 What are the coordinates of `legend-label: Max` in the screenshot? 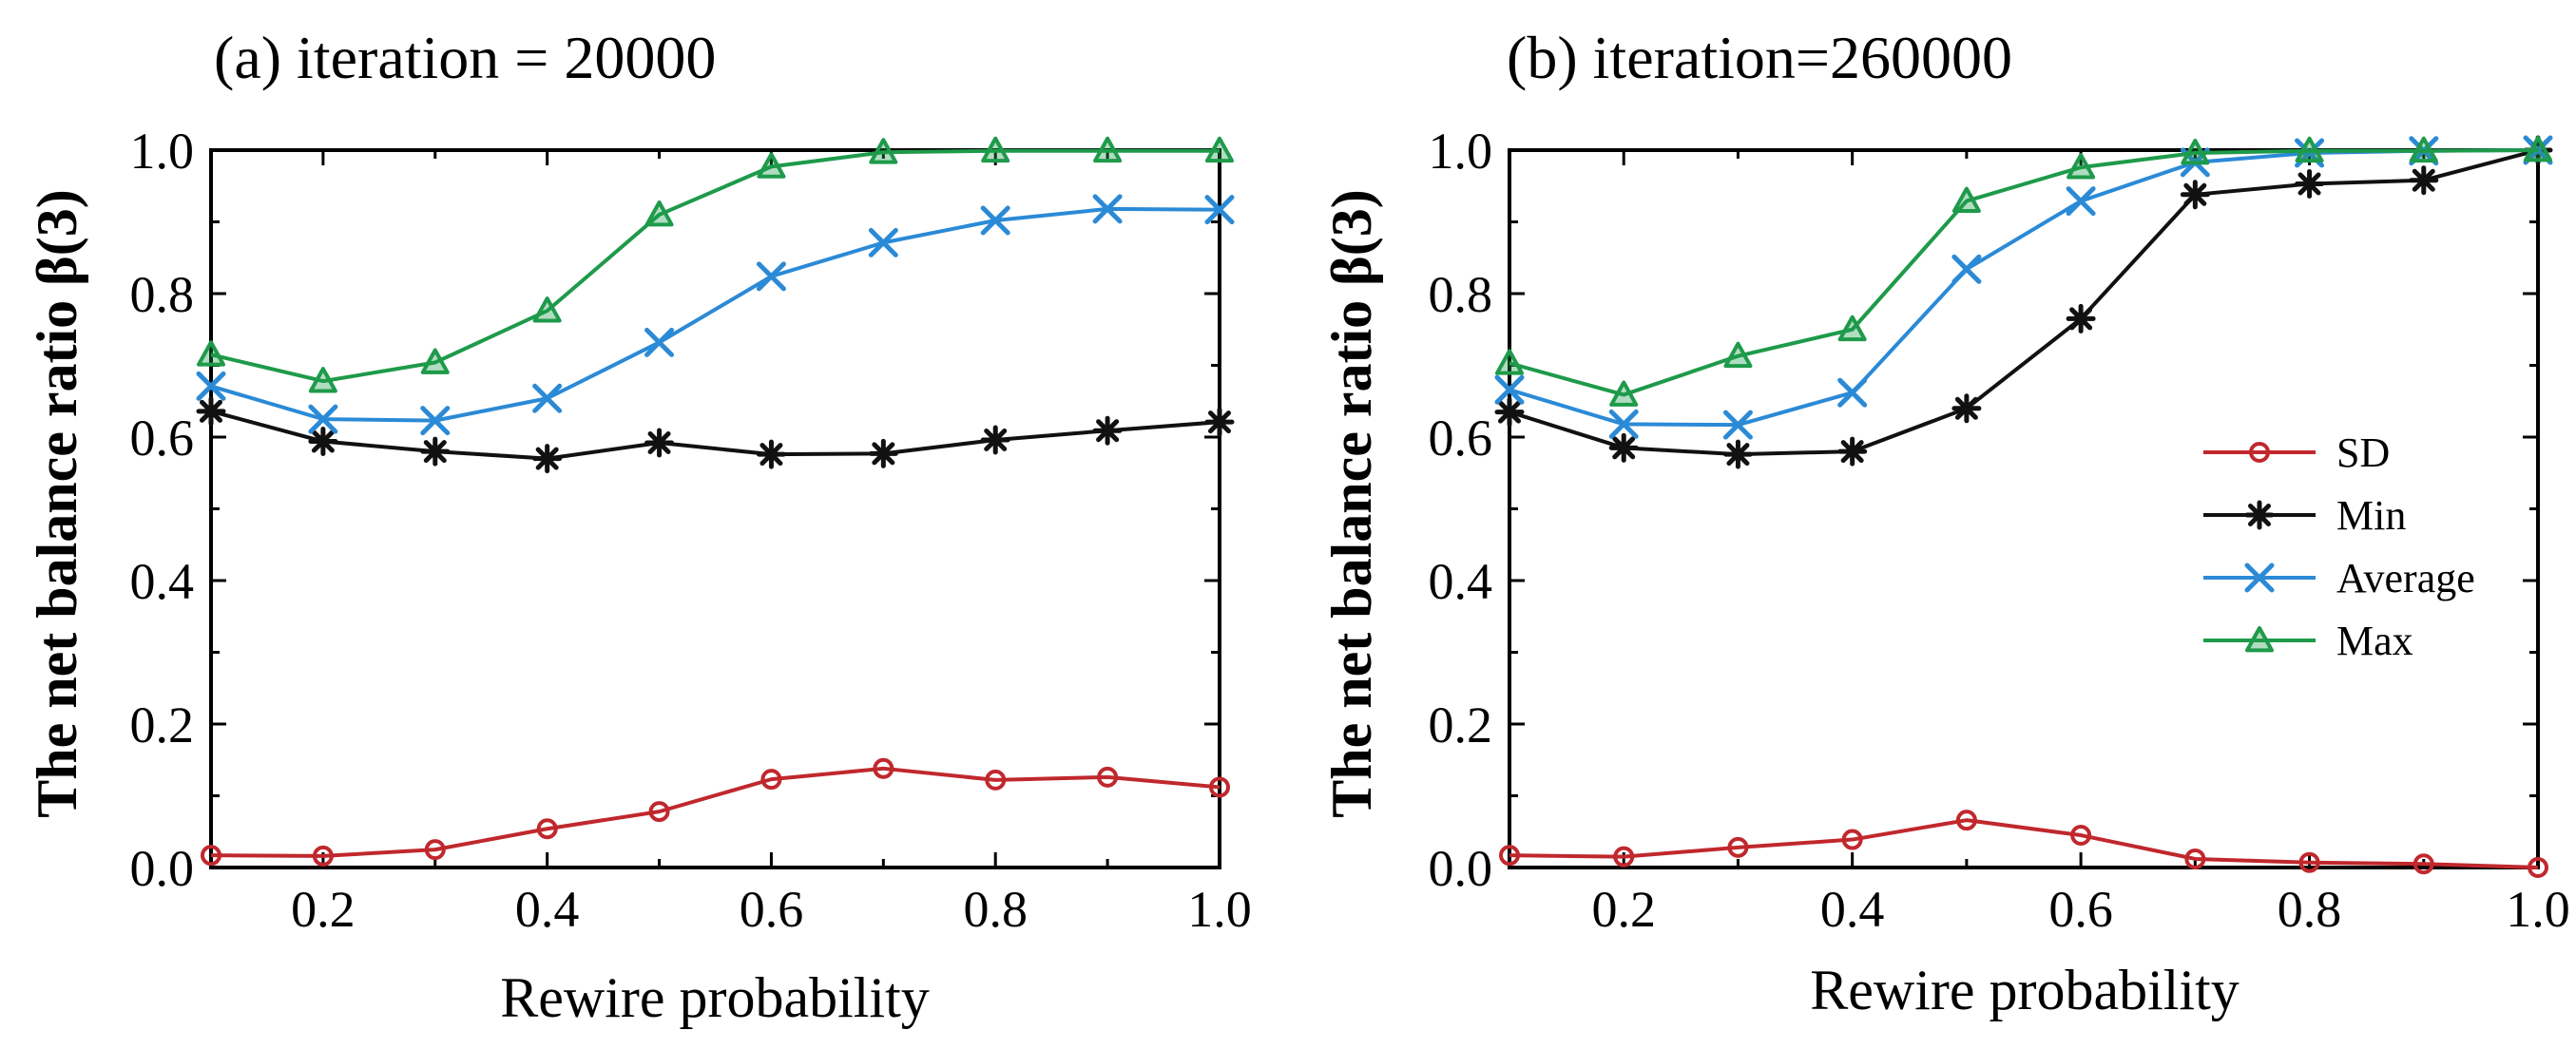 It's located at (2374, 641).